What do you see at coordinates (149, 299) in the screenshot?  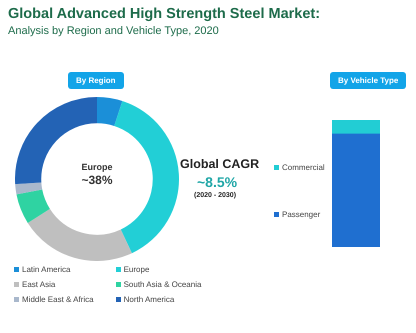 I see `legend-label: North America` at bounding box center [149, 299].